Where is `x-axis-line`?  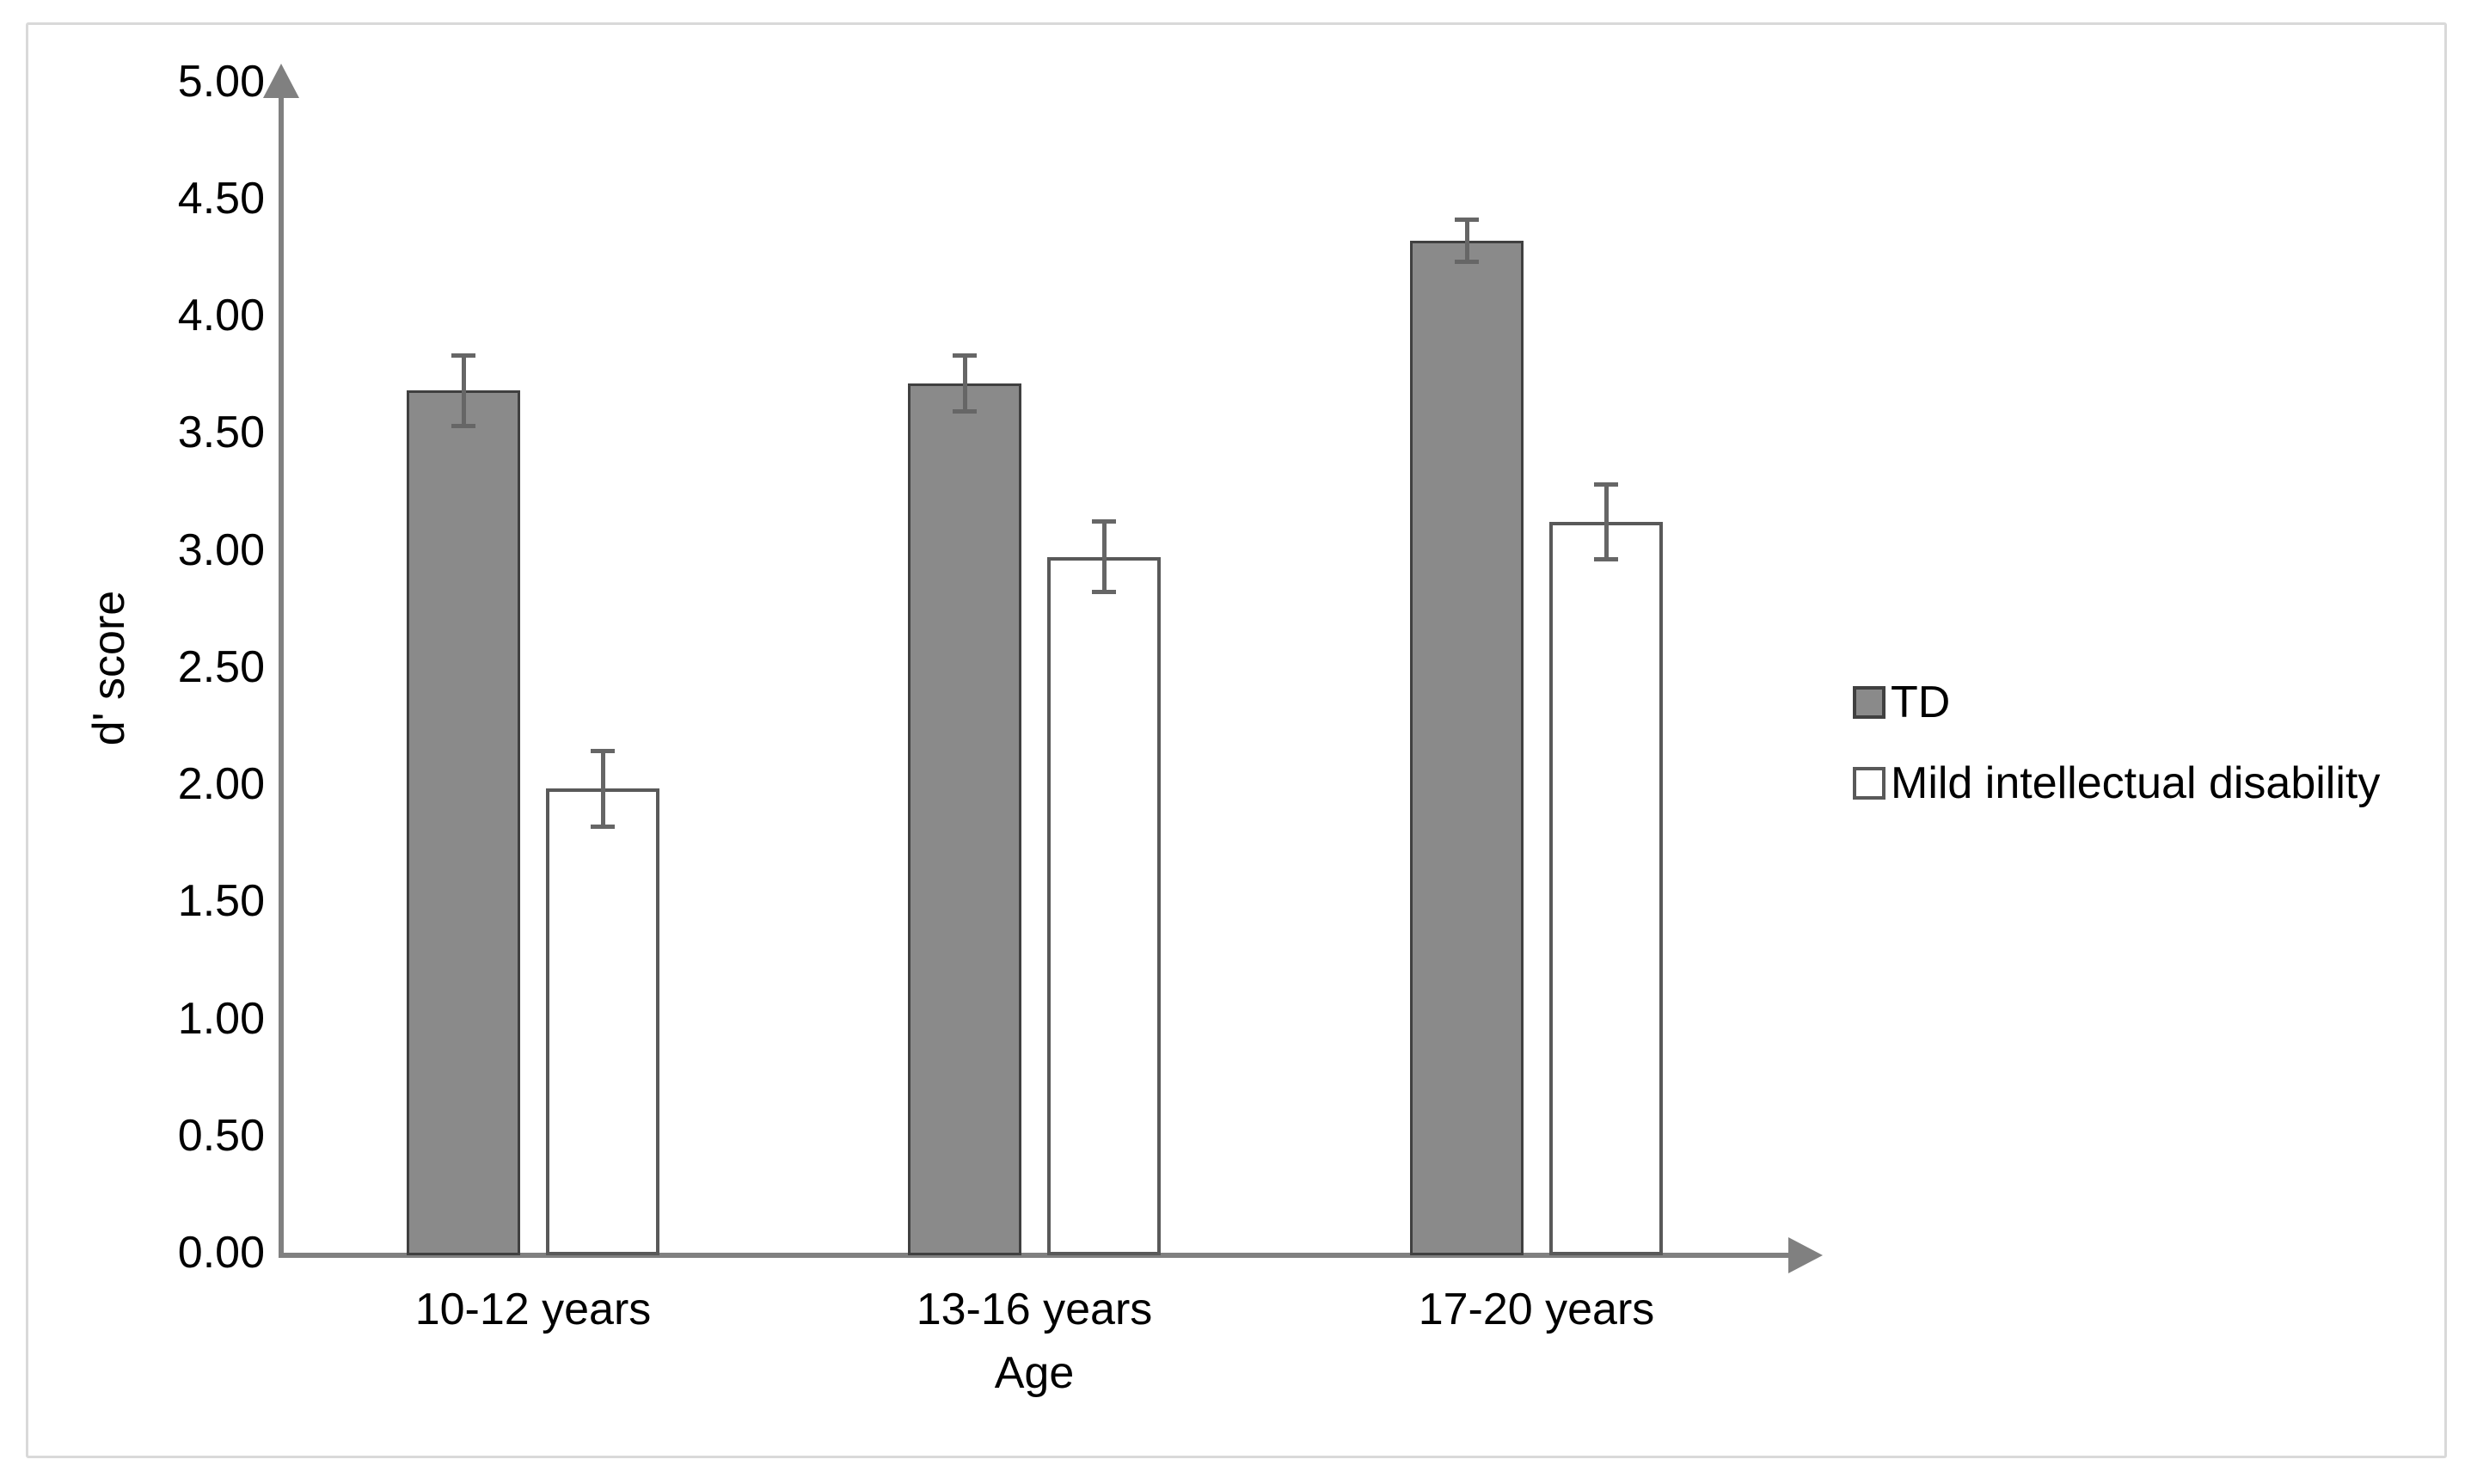 x-axis-line is located at coordinates (1034, 1255).